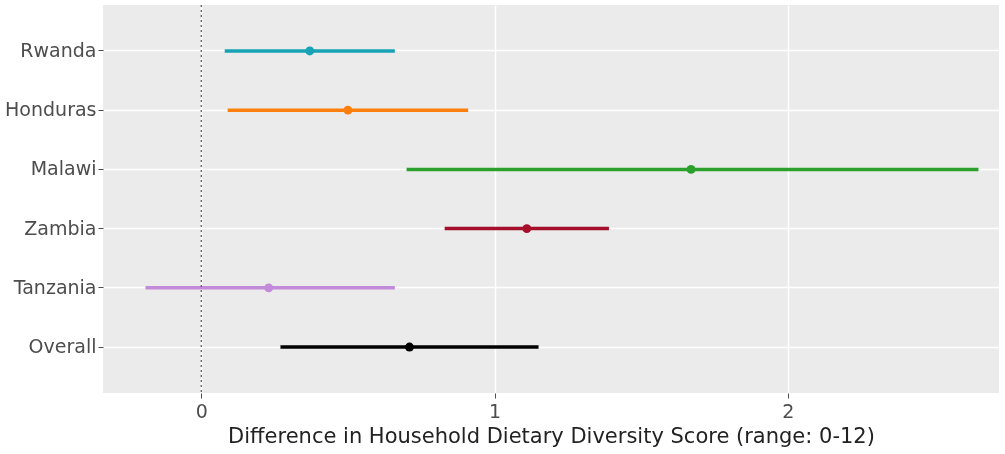 The width and height of the screenshot is (1005, 454). What do you see at coordinates (63, 168) in the screenshot?
I see `y-tick-label: Malawi` at bounding box center [63, 168].